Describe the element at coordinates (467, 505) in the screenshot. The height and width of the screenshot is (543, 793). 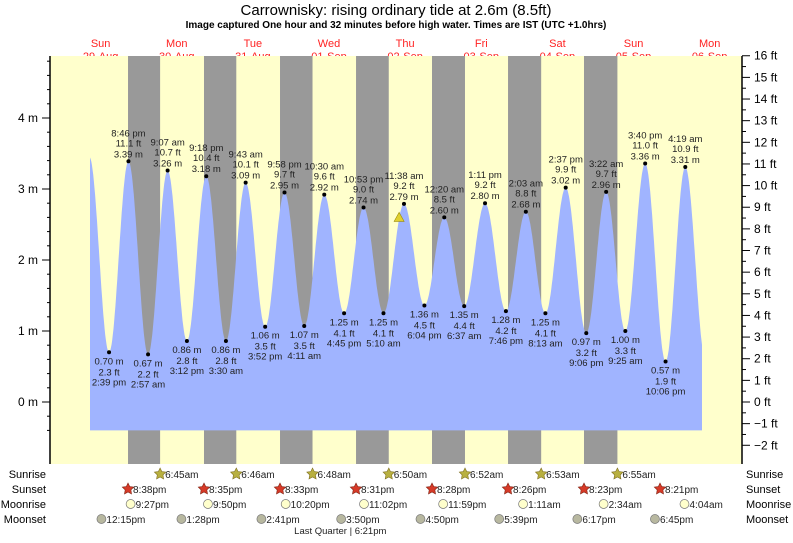
I see `moonrise-time: 11:59pm` at that location.